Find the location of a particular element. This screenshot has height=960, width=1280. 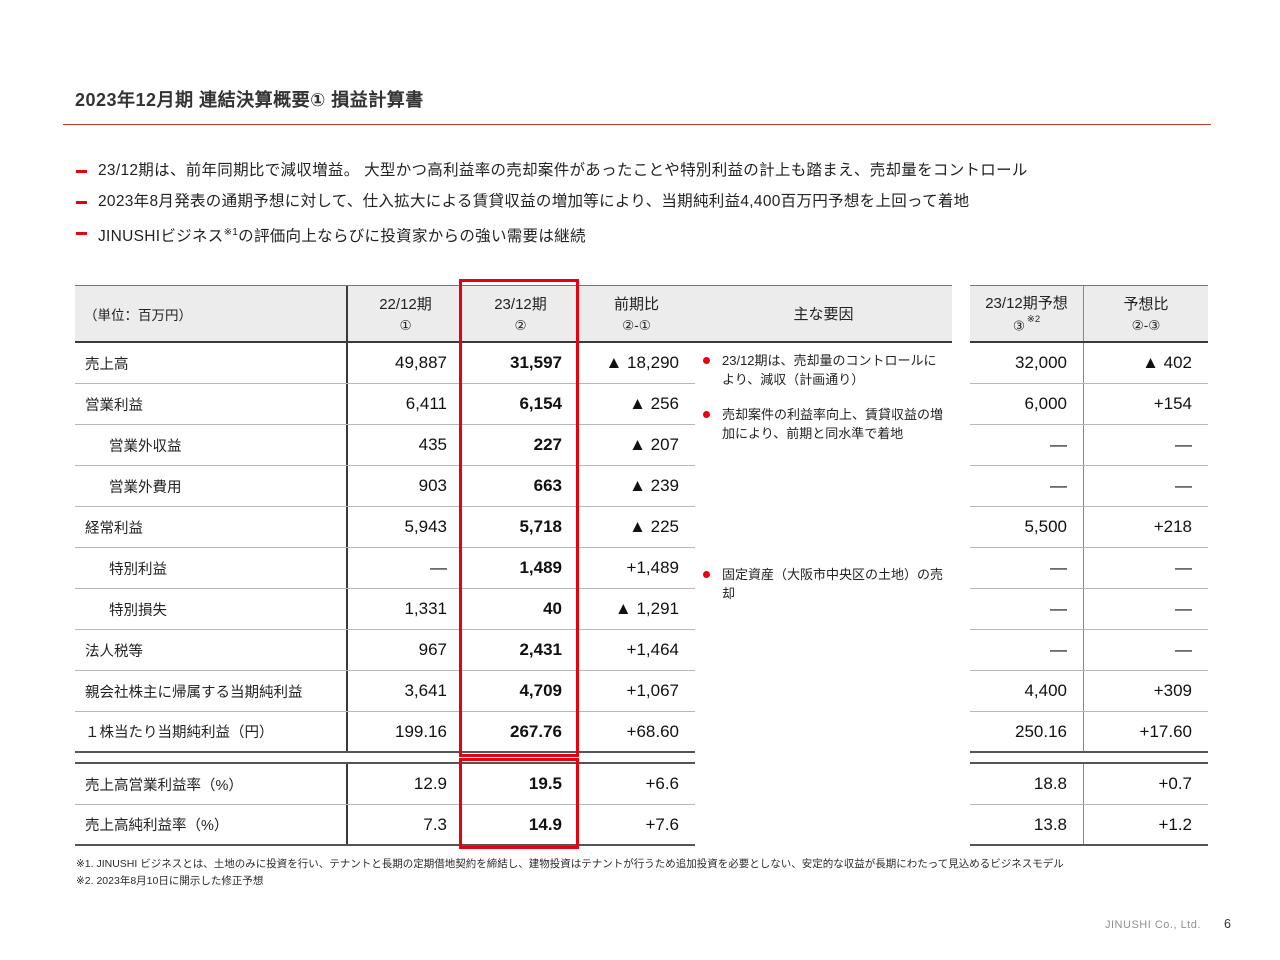

cell-current: 5,718 is located at coordinates (540, 526).